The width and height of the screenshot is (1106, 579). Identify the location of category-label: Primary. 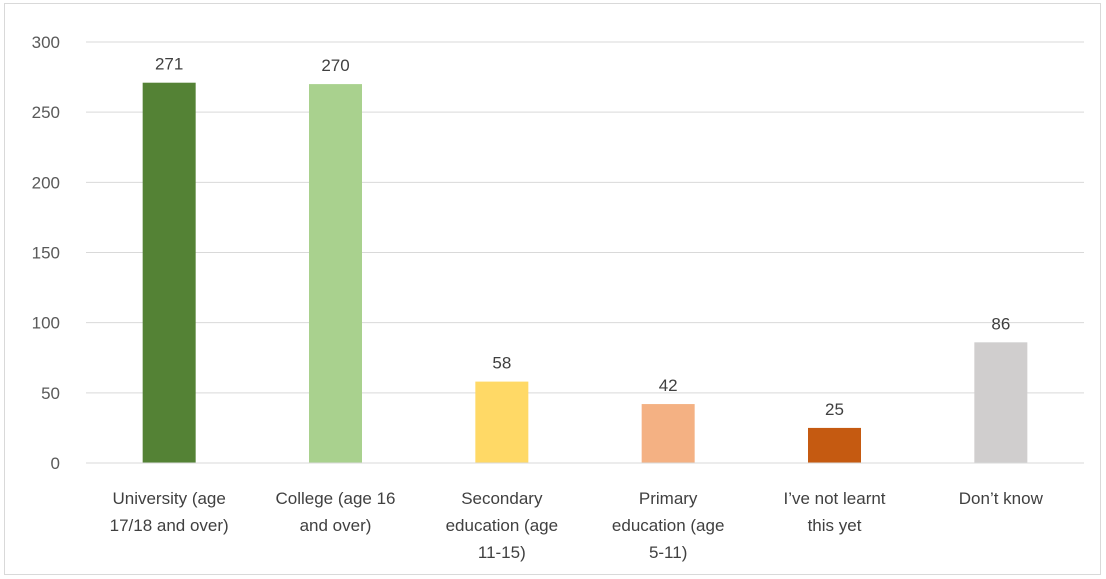
(668, 498).